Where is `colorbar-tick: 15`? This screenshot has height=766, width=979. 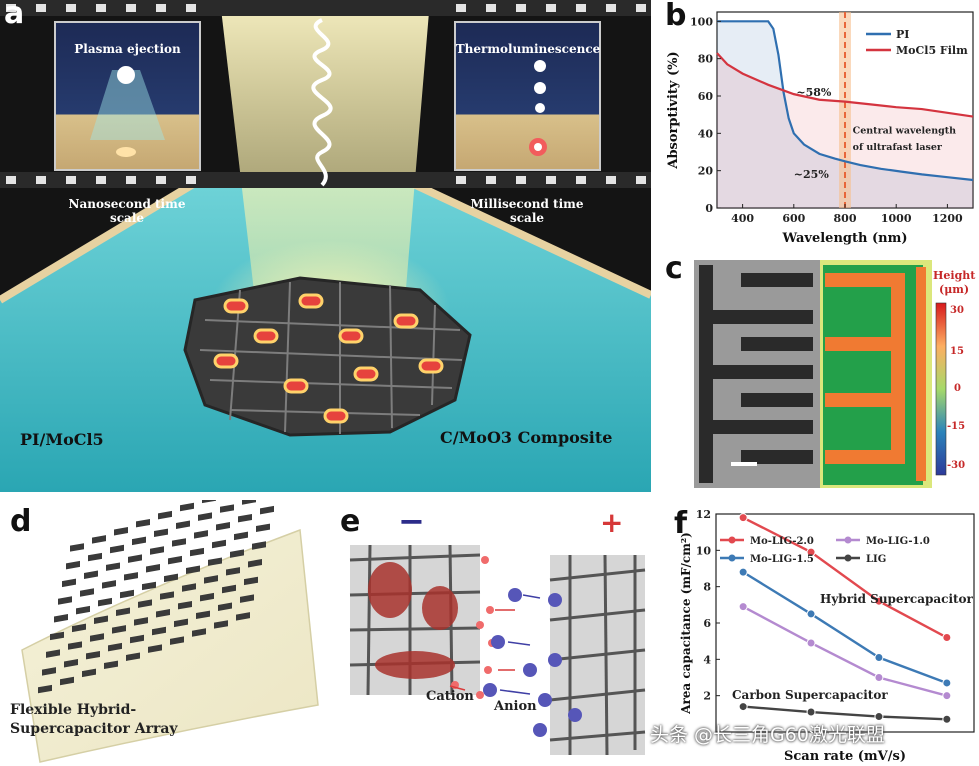 colorbar-tick: 15 is located at coordinates (957, 351).